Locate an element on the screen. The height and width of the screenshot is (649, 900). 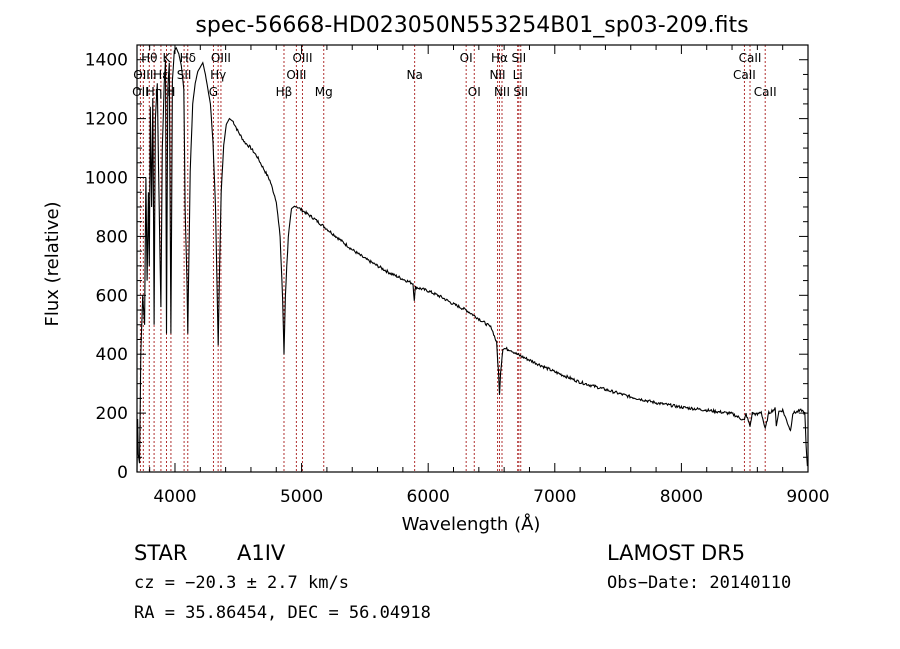
line-label-5: K is located at coordinates (167, 58).